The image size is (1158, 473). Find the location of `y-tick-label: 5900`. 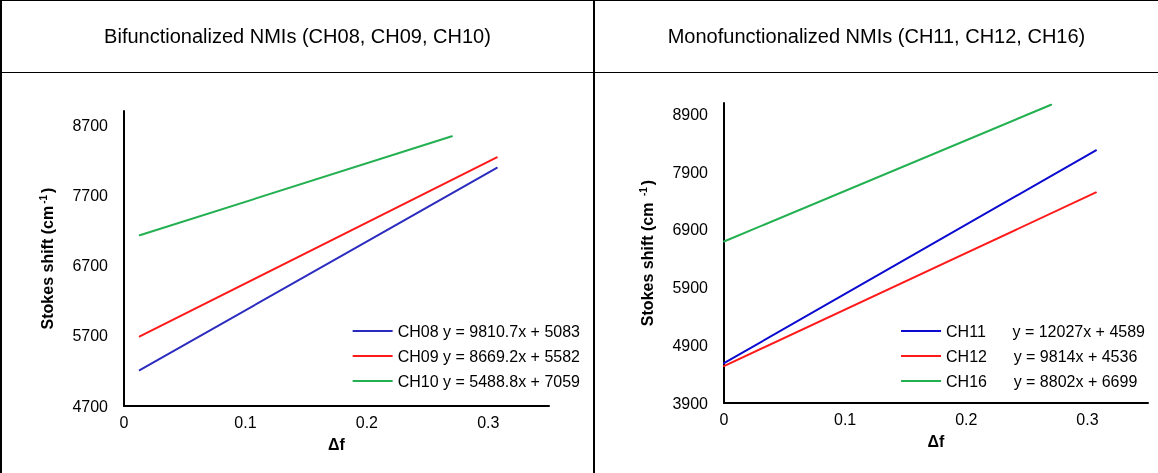

y-tick-label: 5900 is located at coordinates (690, 288).